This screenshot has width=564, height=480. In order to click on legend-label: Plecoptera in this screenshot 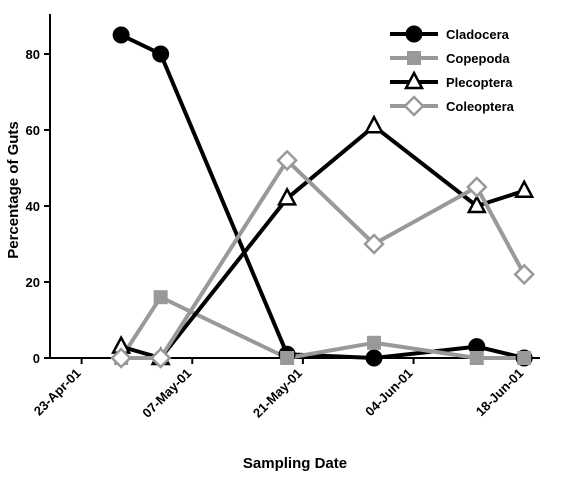, I will do `click(479, 82)`.